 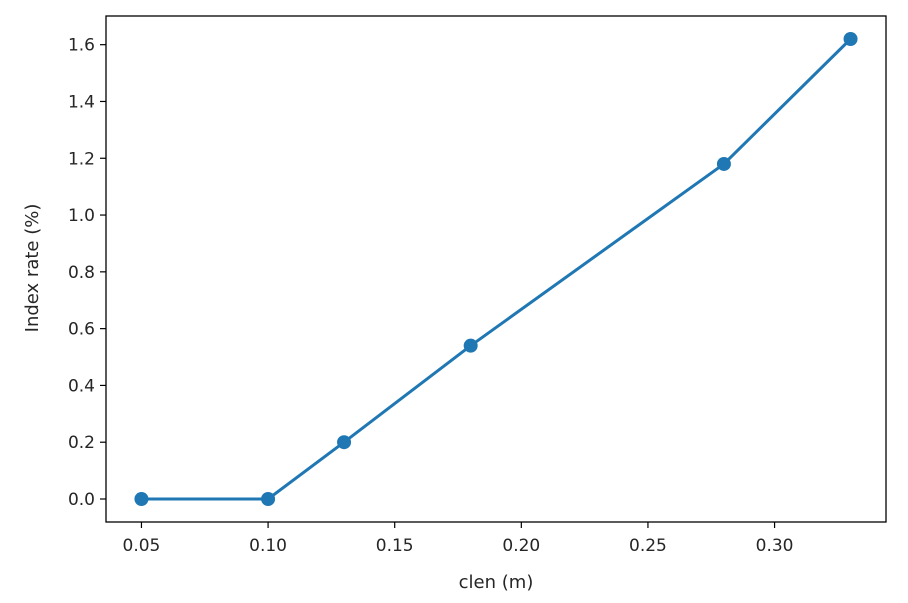 I want to click on y-tick-label: 0.4, so click(x=81, y=386).